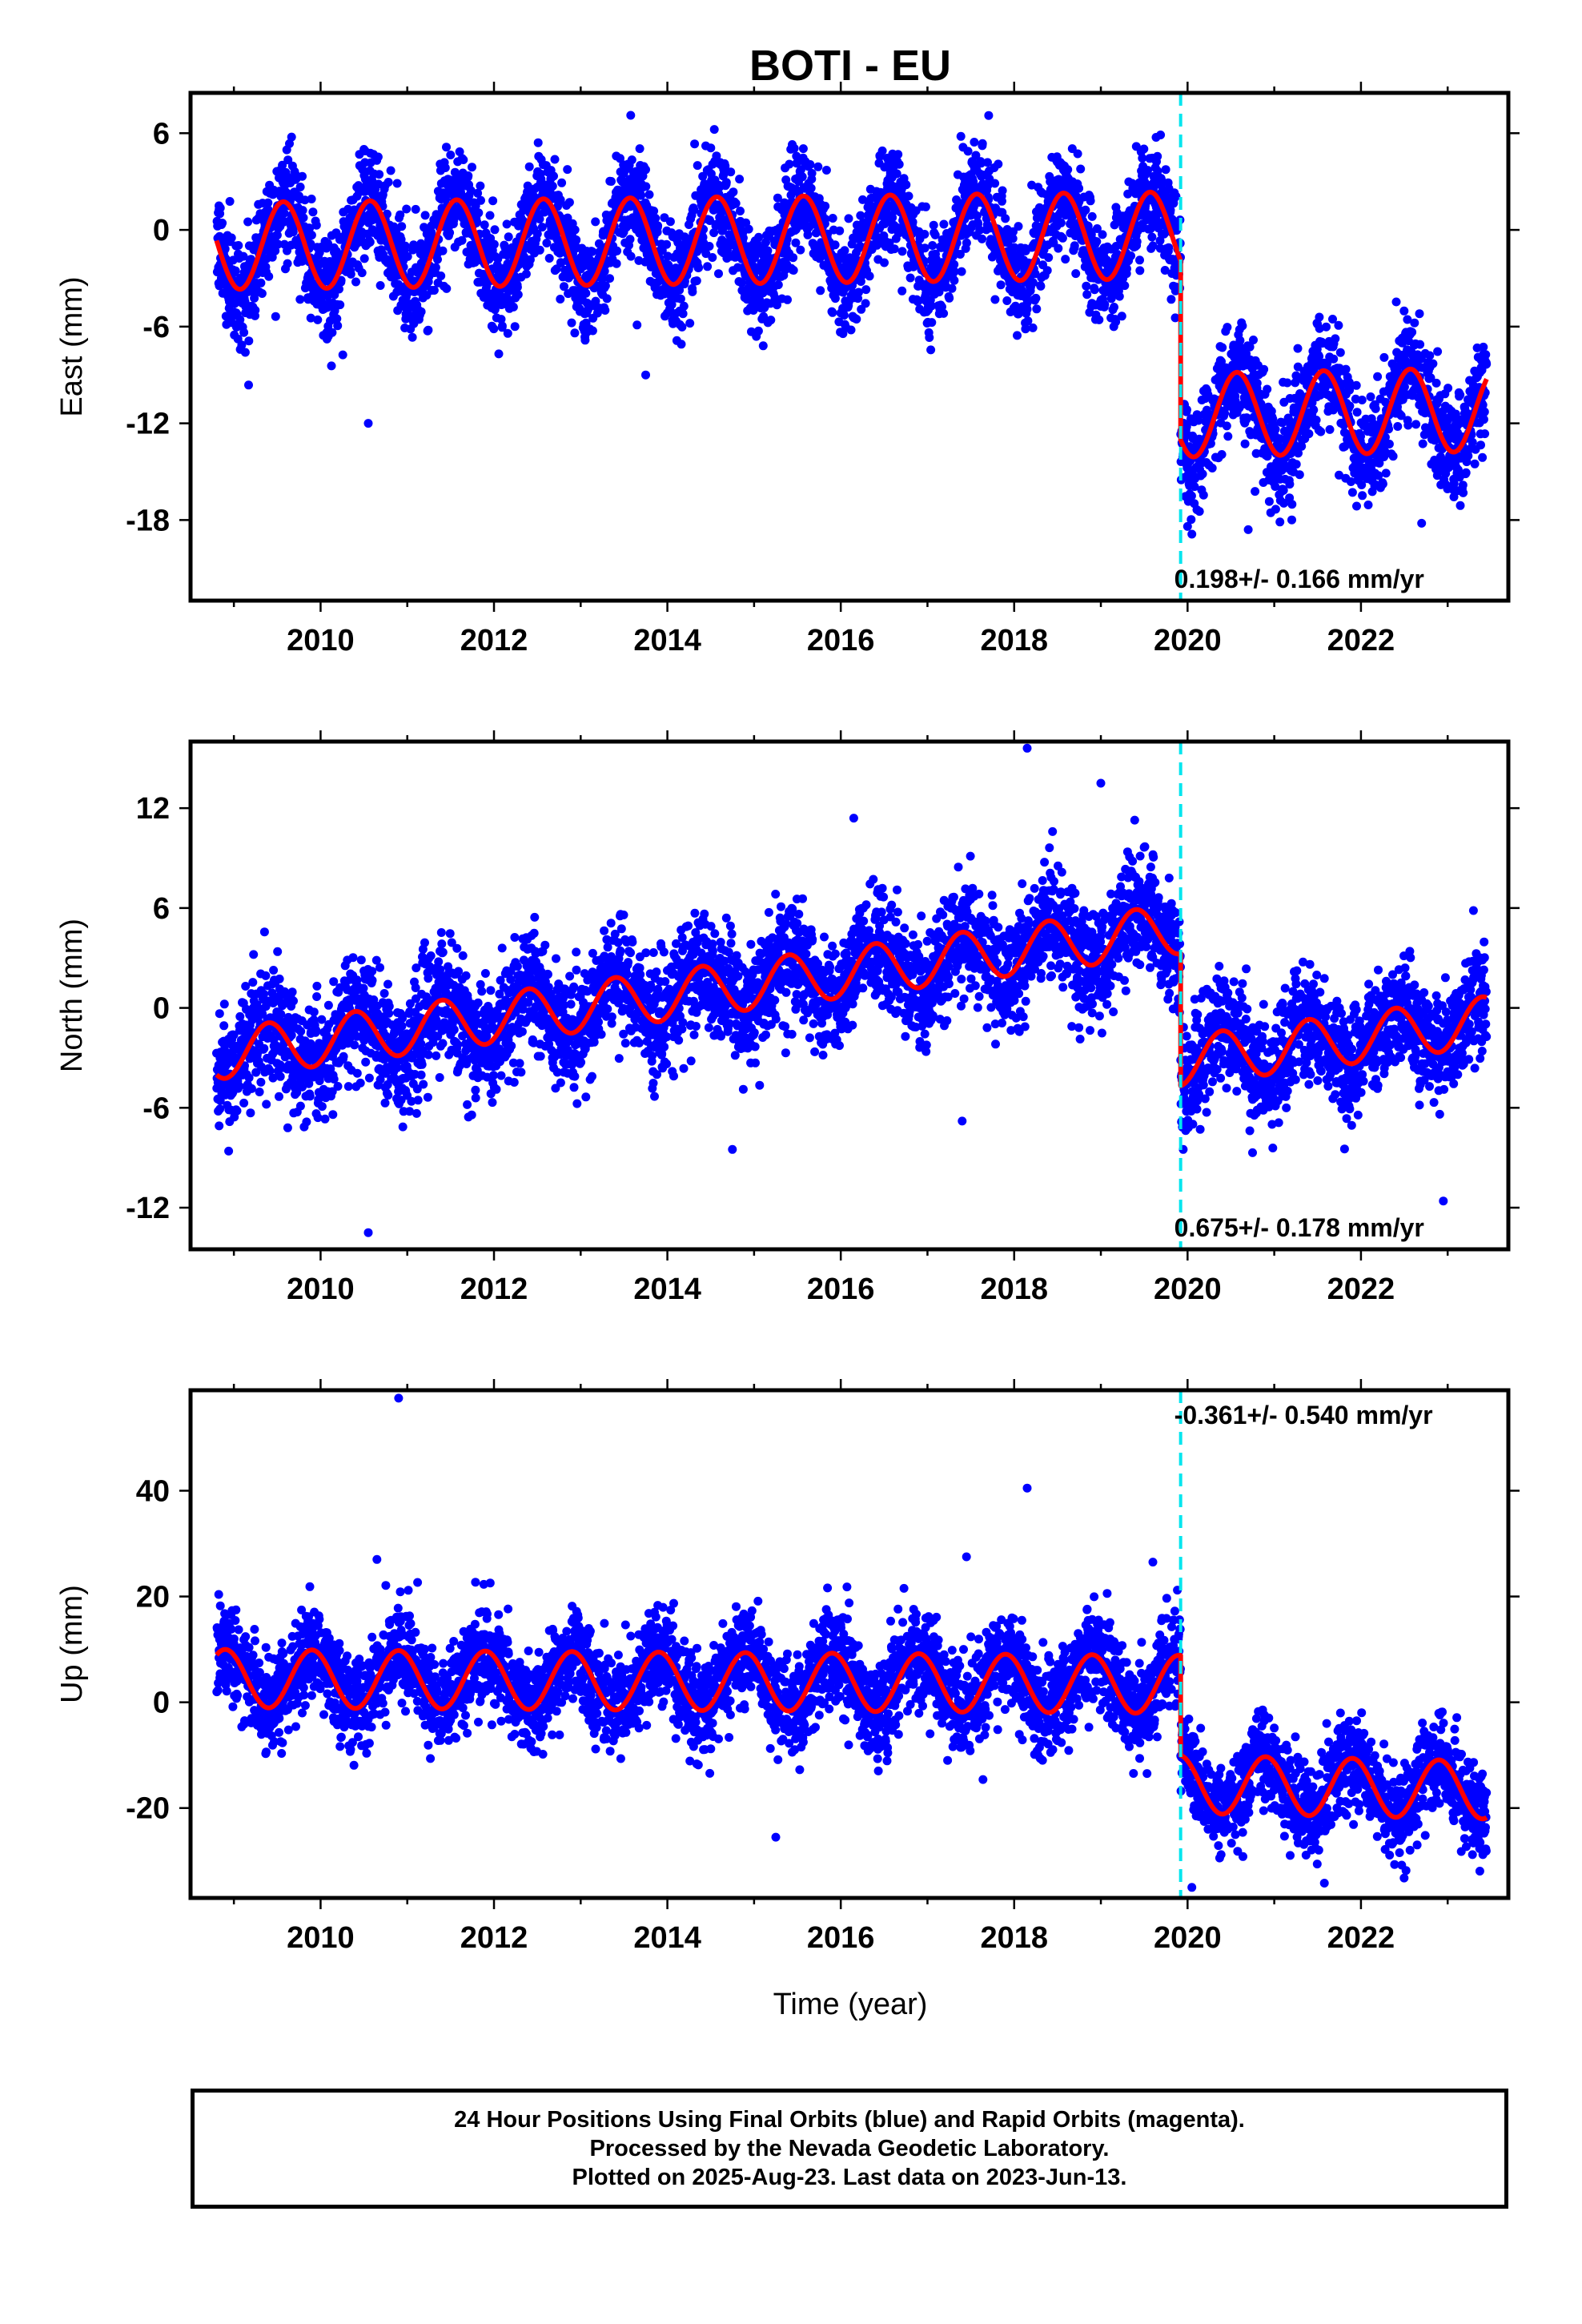  I want to click on x-tick-label: 2010, so click(321, 640).